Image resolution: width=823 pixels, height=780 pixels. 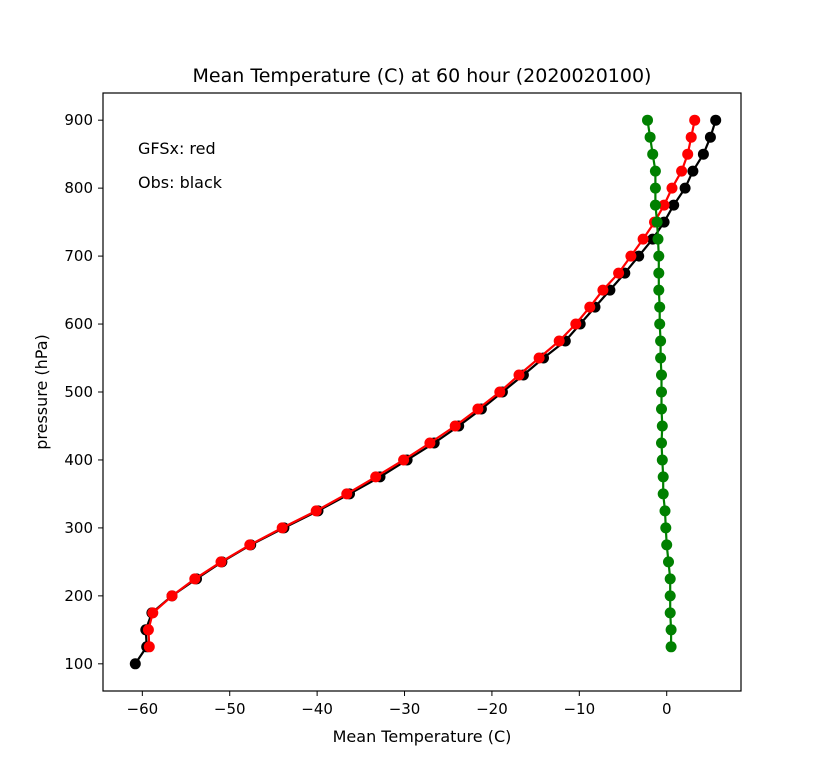 I want to click on y-tick-label: 600, so click(x=78, y=324).